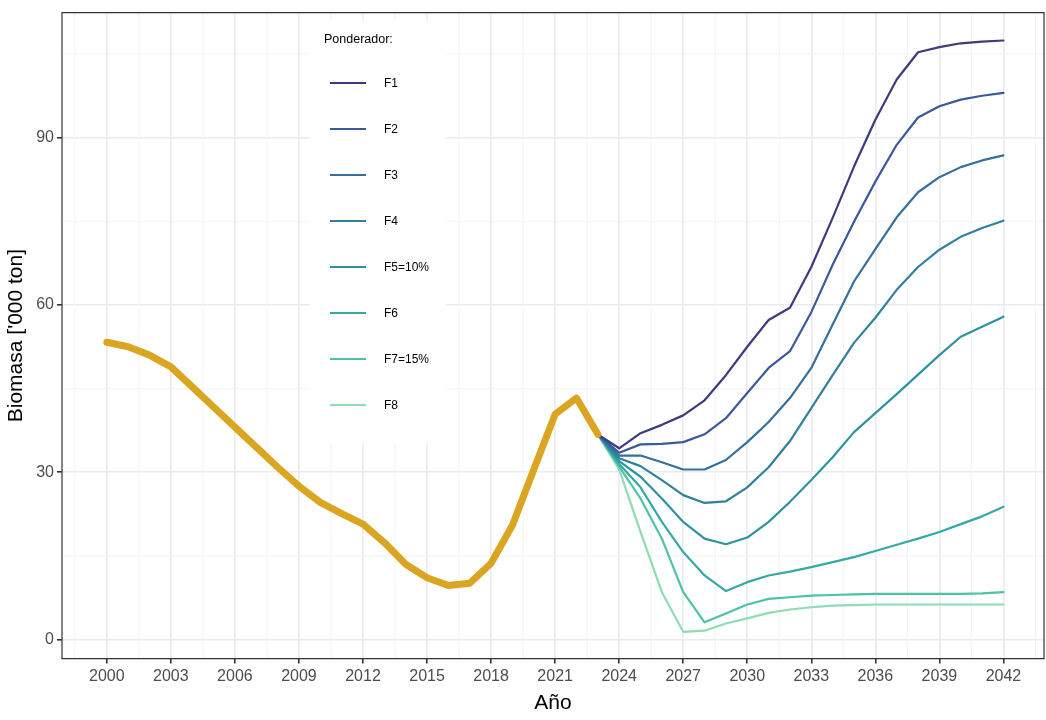  What do you see at coordinates (555, 675) in the screenshot?
I see `x-tick-label: 2021` at bounding box center [555, 675].